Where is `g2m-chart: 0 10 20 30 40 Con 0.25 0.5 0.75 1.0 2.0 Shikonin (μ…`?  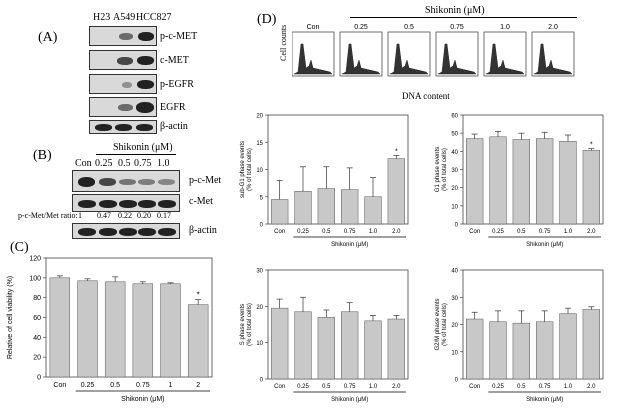
g2m-chart: 0 10 20 30 40 Con 0.25 0.5 0.75 1.0 2.0 Shikonin (μ… is located at coordinates (519, 336).